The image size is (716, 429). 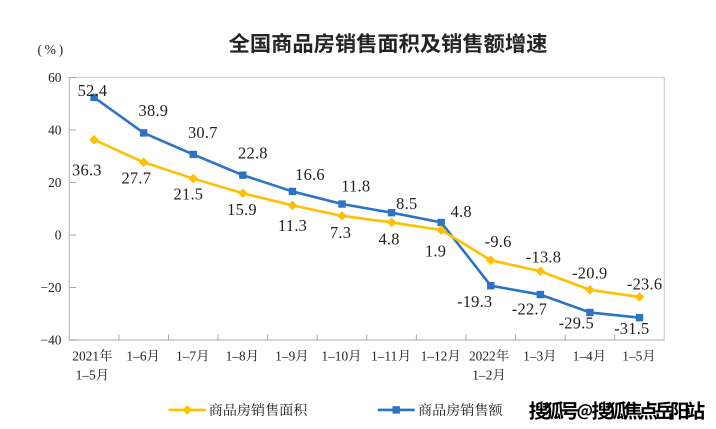 I want to click on svg-text: 7.3, so click(x=340, y=232).